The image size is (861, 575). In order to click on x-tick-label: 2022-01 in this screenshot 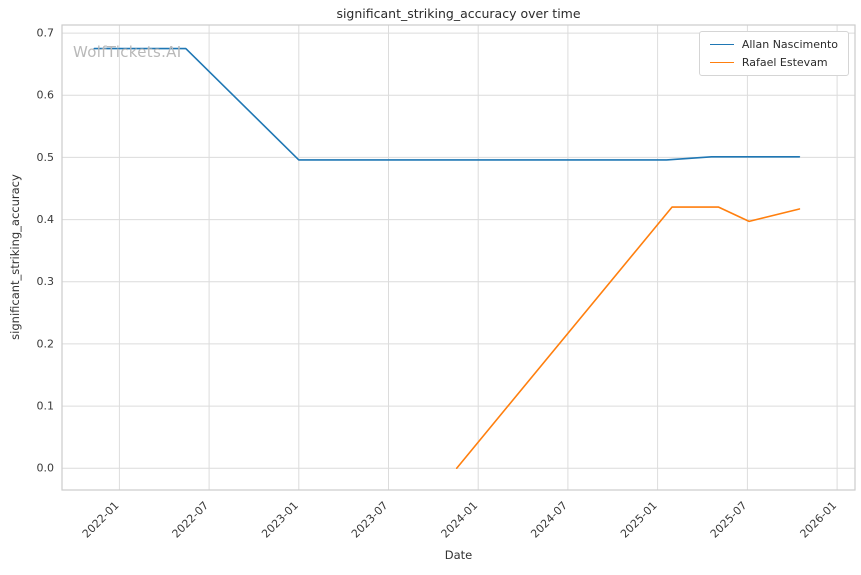, I will do `click(101, 520)`.